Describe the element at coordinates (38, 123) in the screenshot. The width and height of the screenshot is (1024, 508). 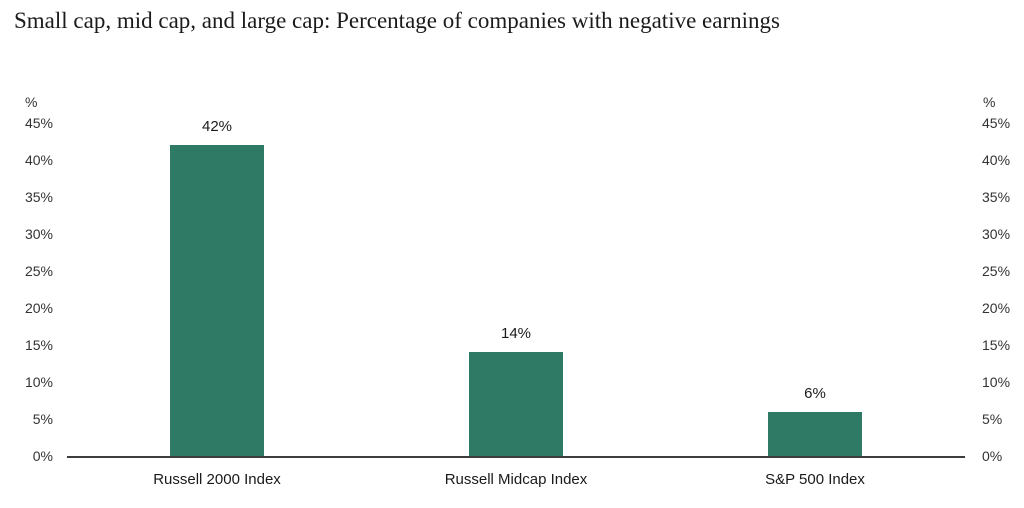
I see `y-tick-label-left: 45%` at that location.